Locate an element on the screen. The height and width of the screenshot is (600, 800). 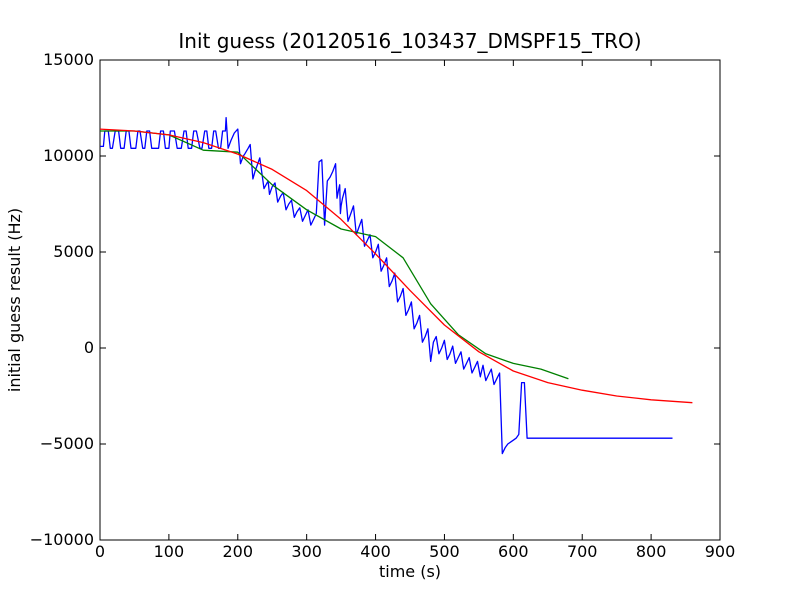
y-tick-label: 0 is located at coordinates (89, 347).